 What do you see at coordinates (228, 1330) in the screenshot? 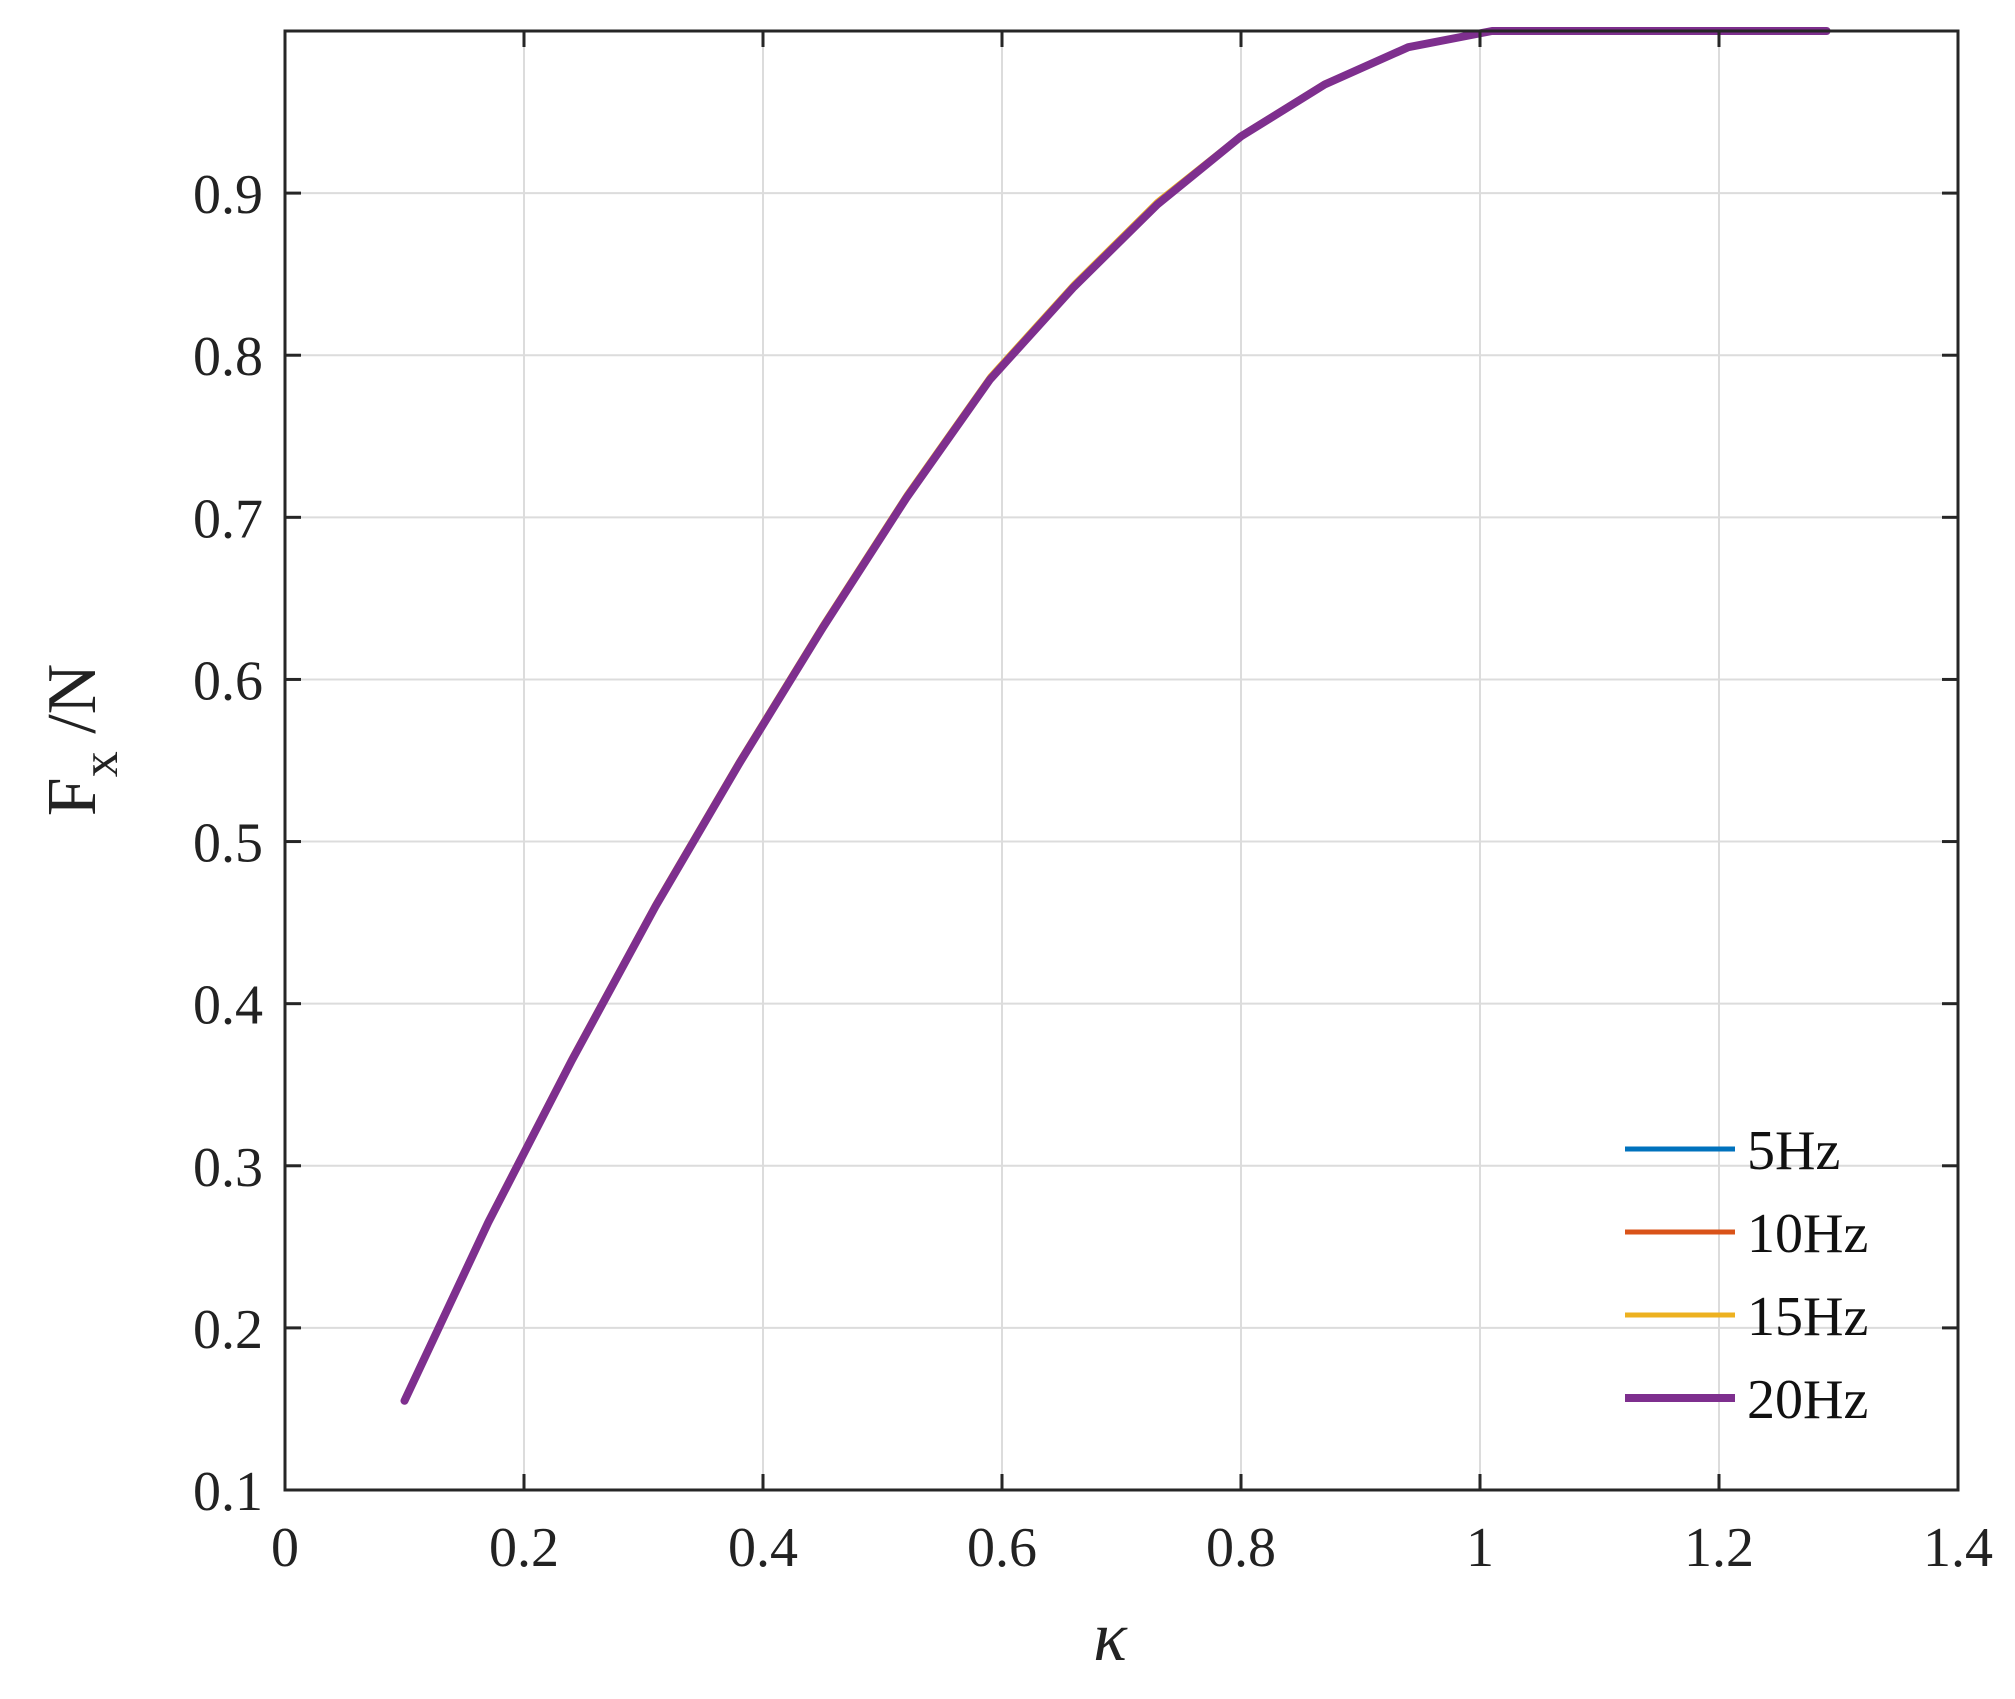
I see `y-tick-label: 0.2` at bounding box center [228, 1330].